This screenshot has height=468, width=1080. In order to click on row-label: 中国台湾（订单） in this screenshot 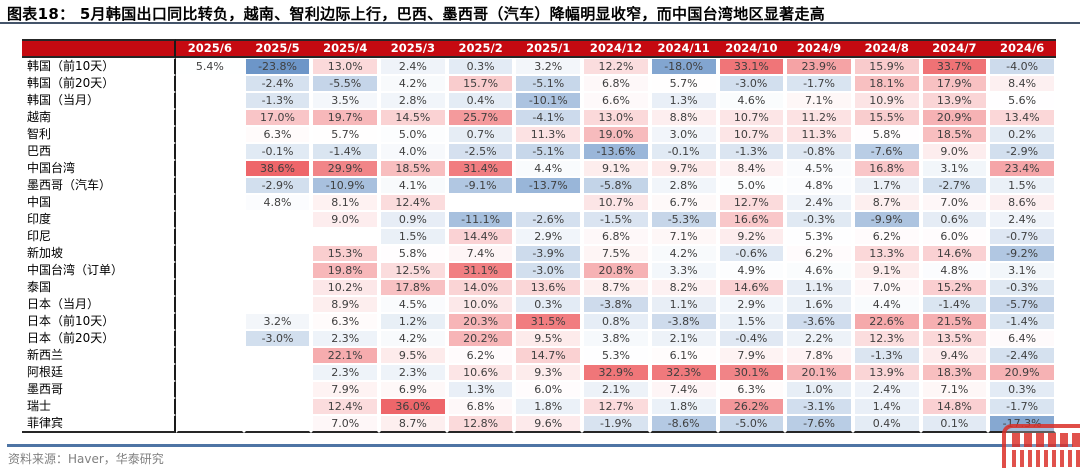, I will do `click(99, 270)`.